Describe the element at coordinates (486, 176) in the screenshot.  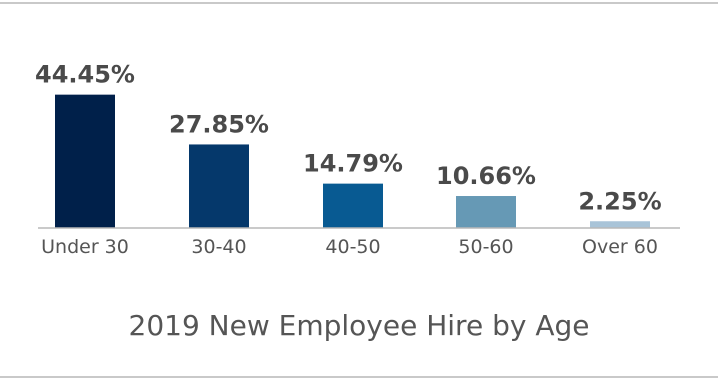
I see `value-label-4: 10.66%` at that location.